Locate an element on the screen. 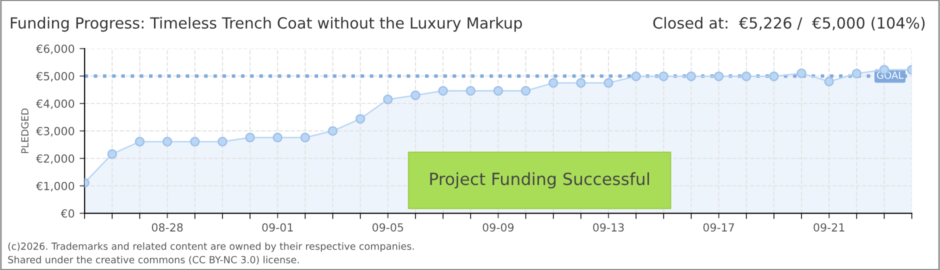  x-tick-label: 09-09 is located at coordinates (498, 227).